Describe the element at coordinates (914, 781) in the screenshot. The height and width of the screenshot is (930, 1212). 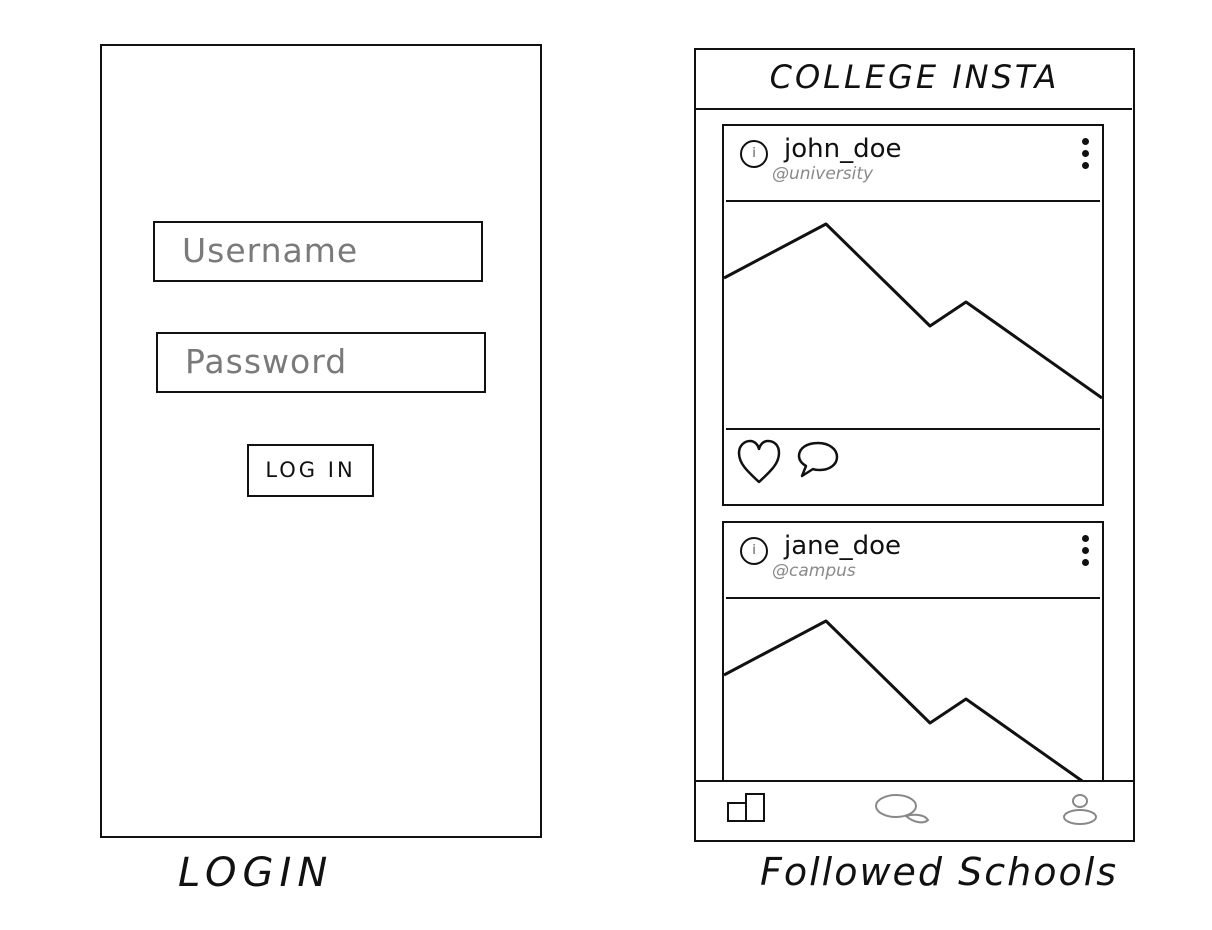
I see `bottom-nav-divider` at that location.